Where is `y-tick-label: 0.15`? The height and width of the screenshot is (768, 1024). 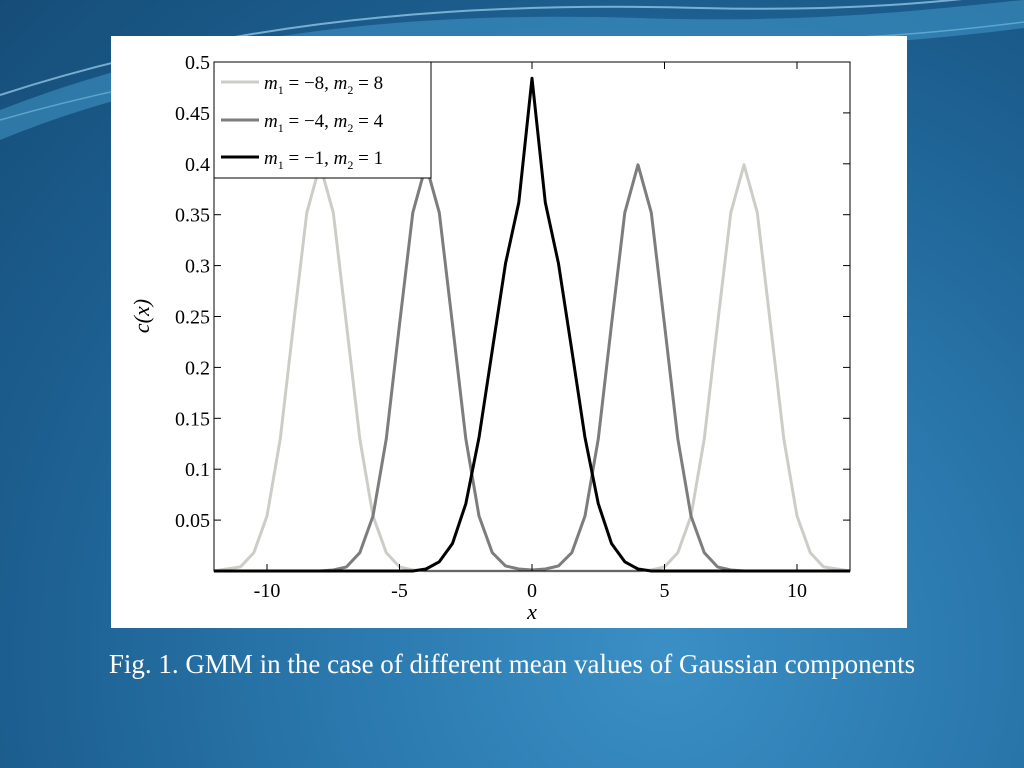
y-tick-label: 0.15 is located at coordinates (192, 419).